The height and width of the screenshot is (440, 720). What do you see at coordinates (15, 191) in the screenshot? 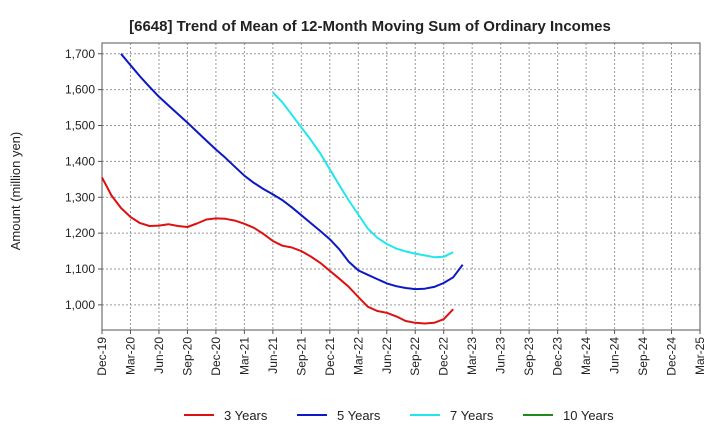
I see `y-axis-label: Amount (million yen)` at bounding box center [15, 191].